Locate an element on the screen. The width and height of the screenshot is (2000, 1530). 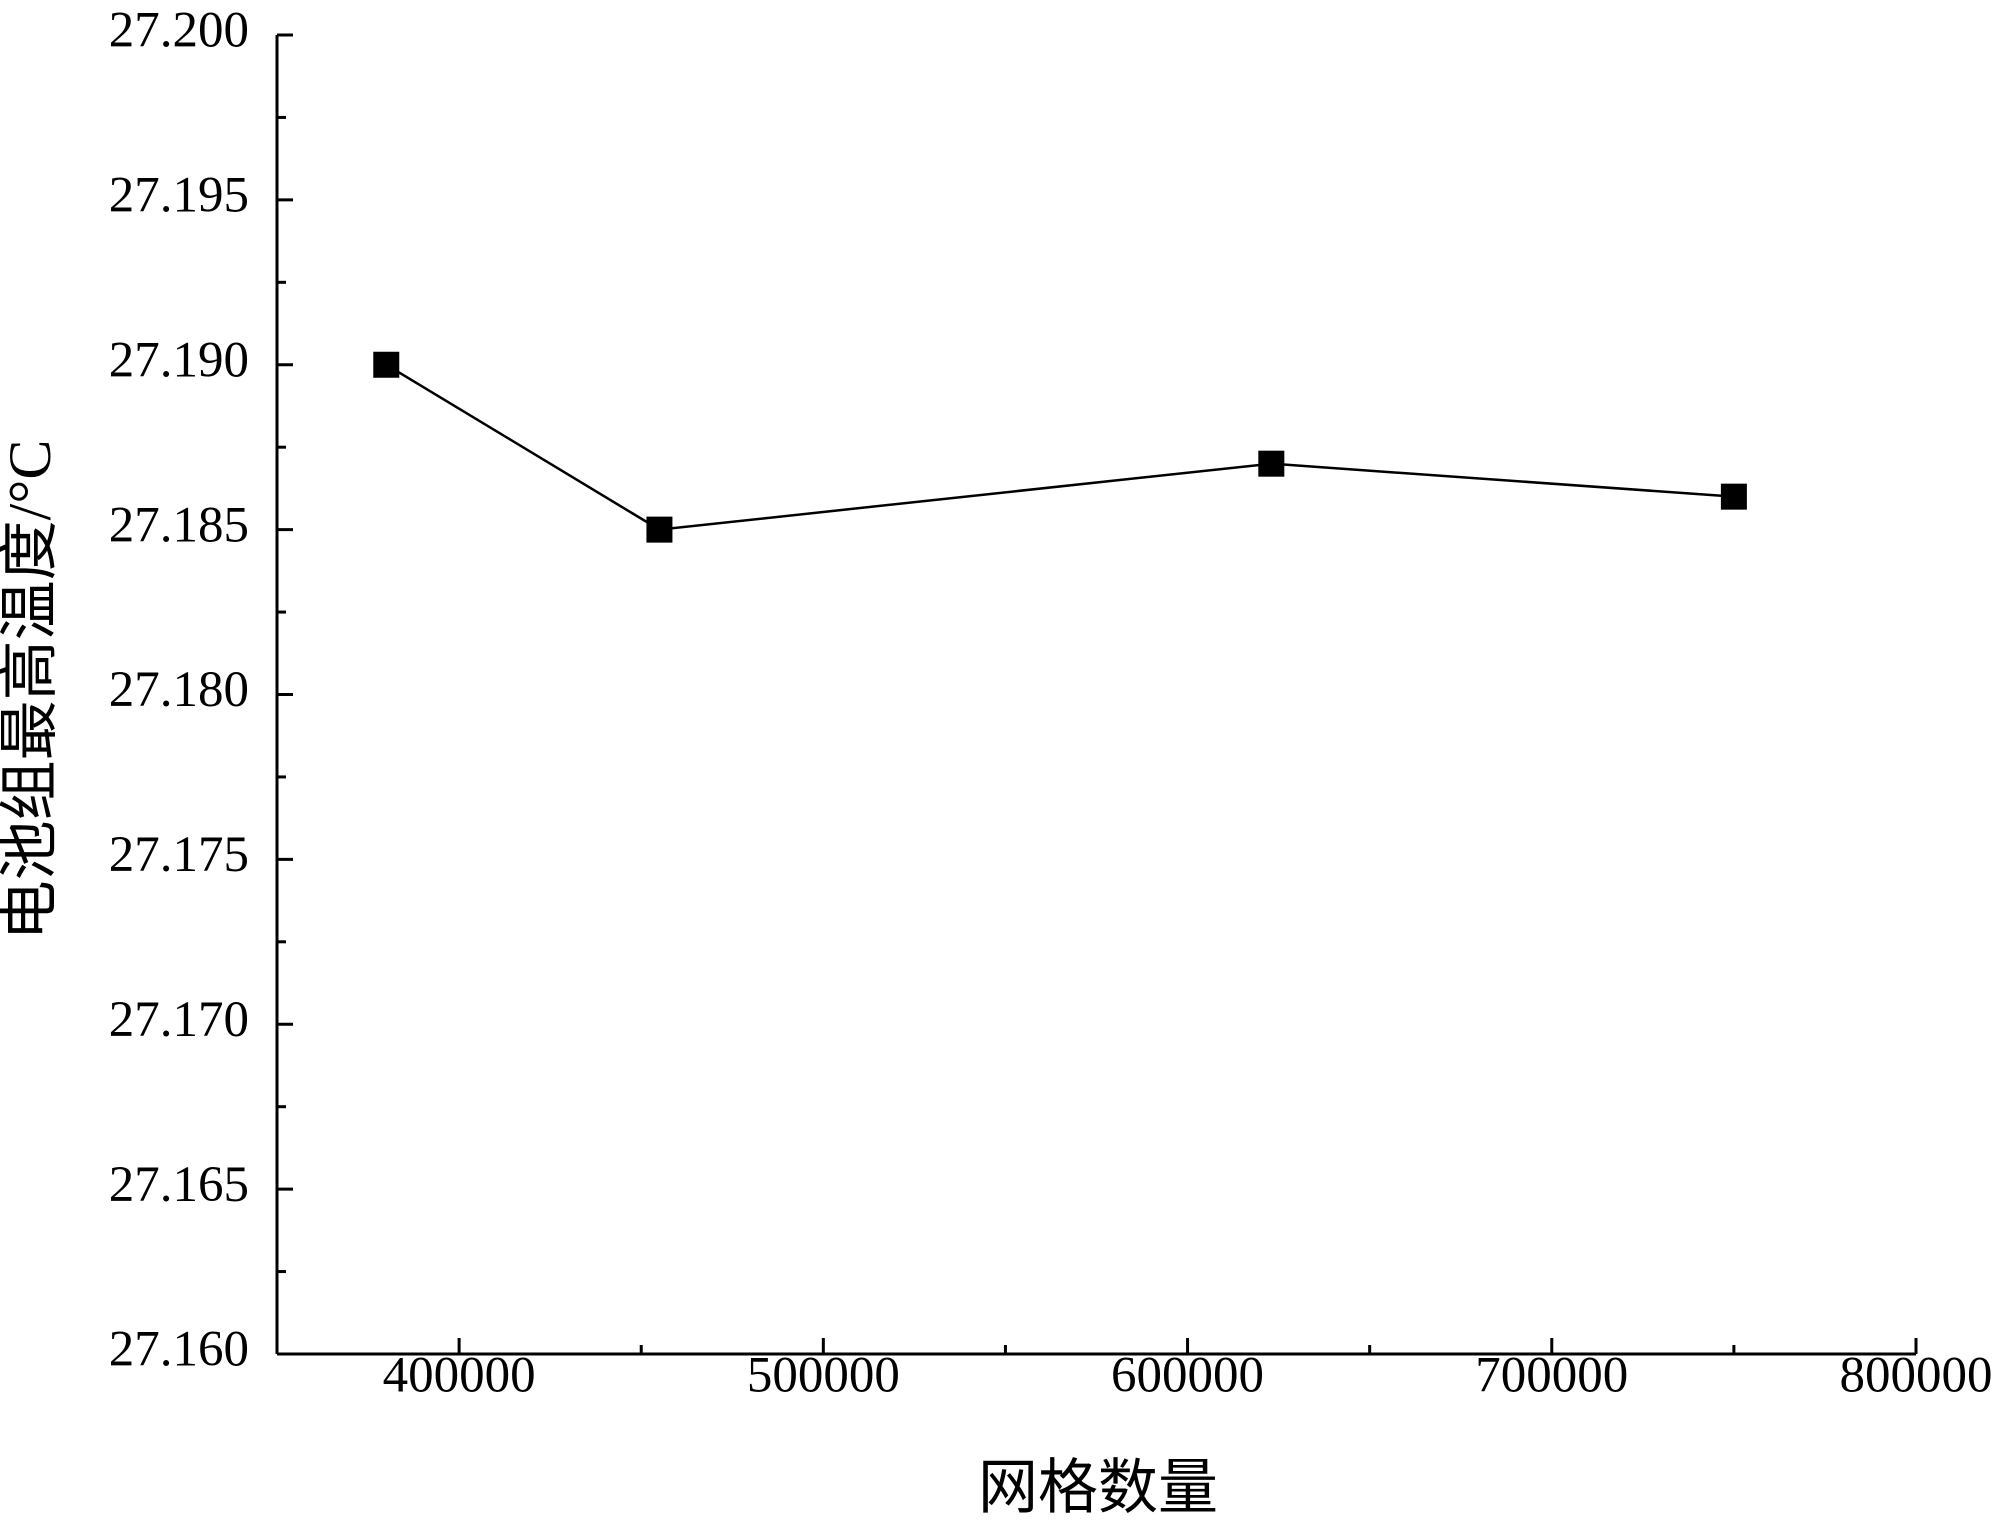
x-tick-label: 600000 is located at coordinates (1187, 1376).